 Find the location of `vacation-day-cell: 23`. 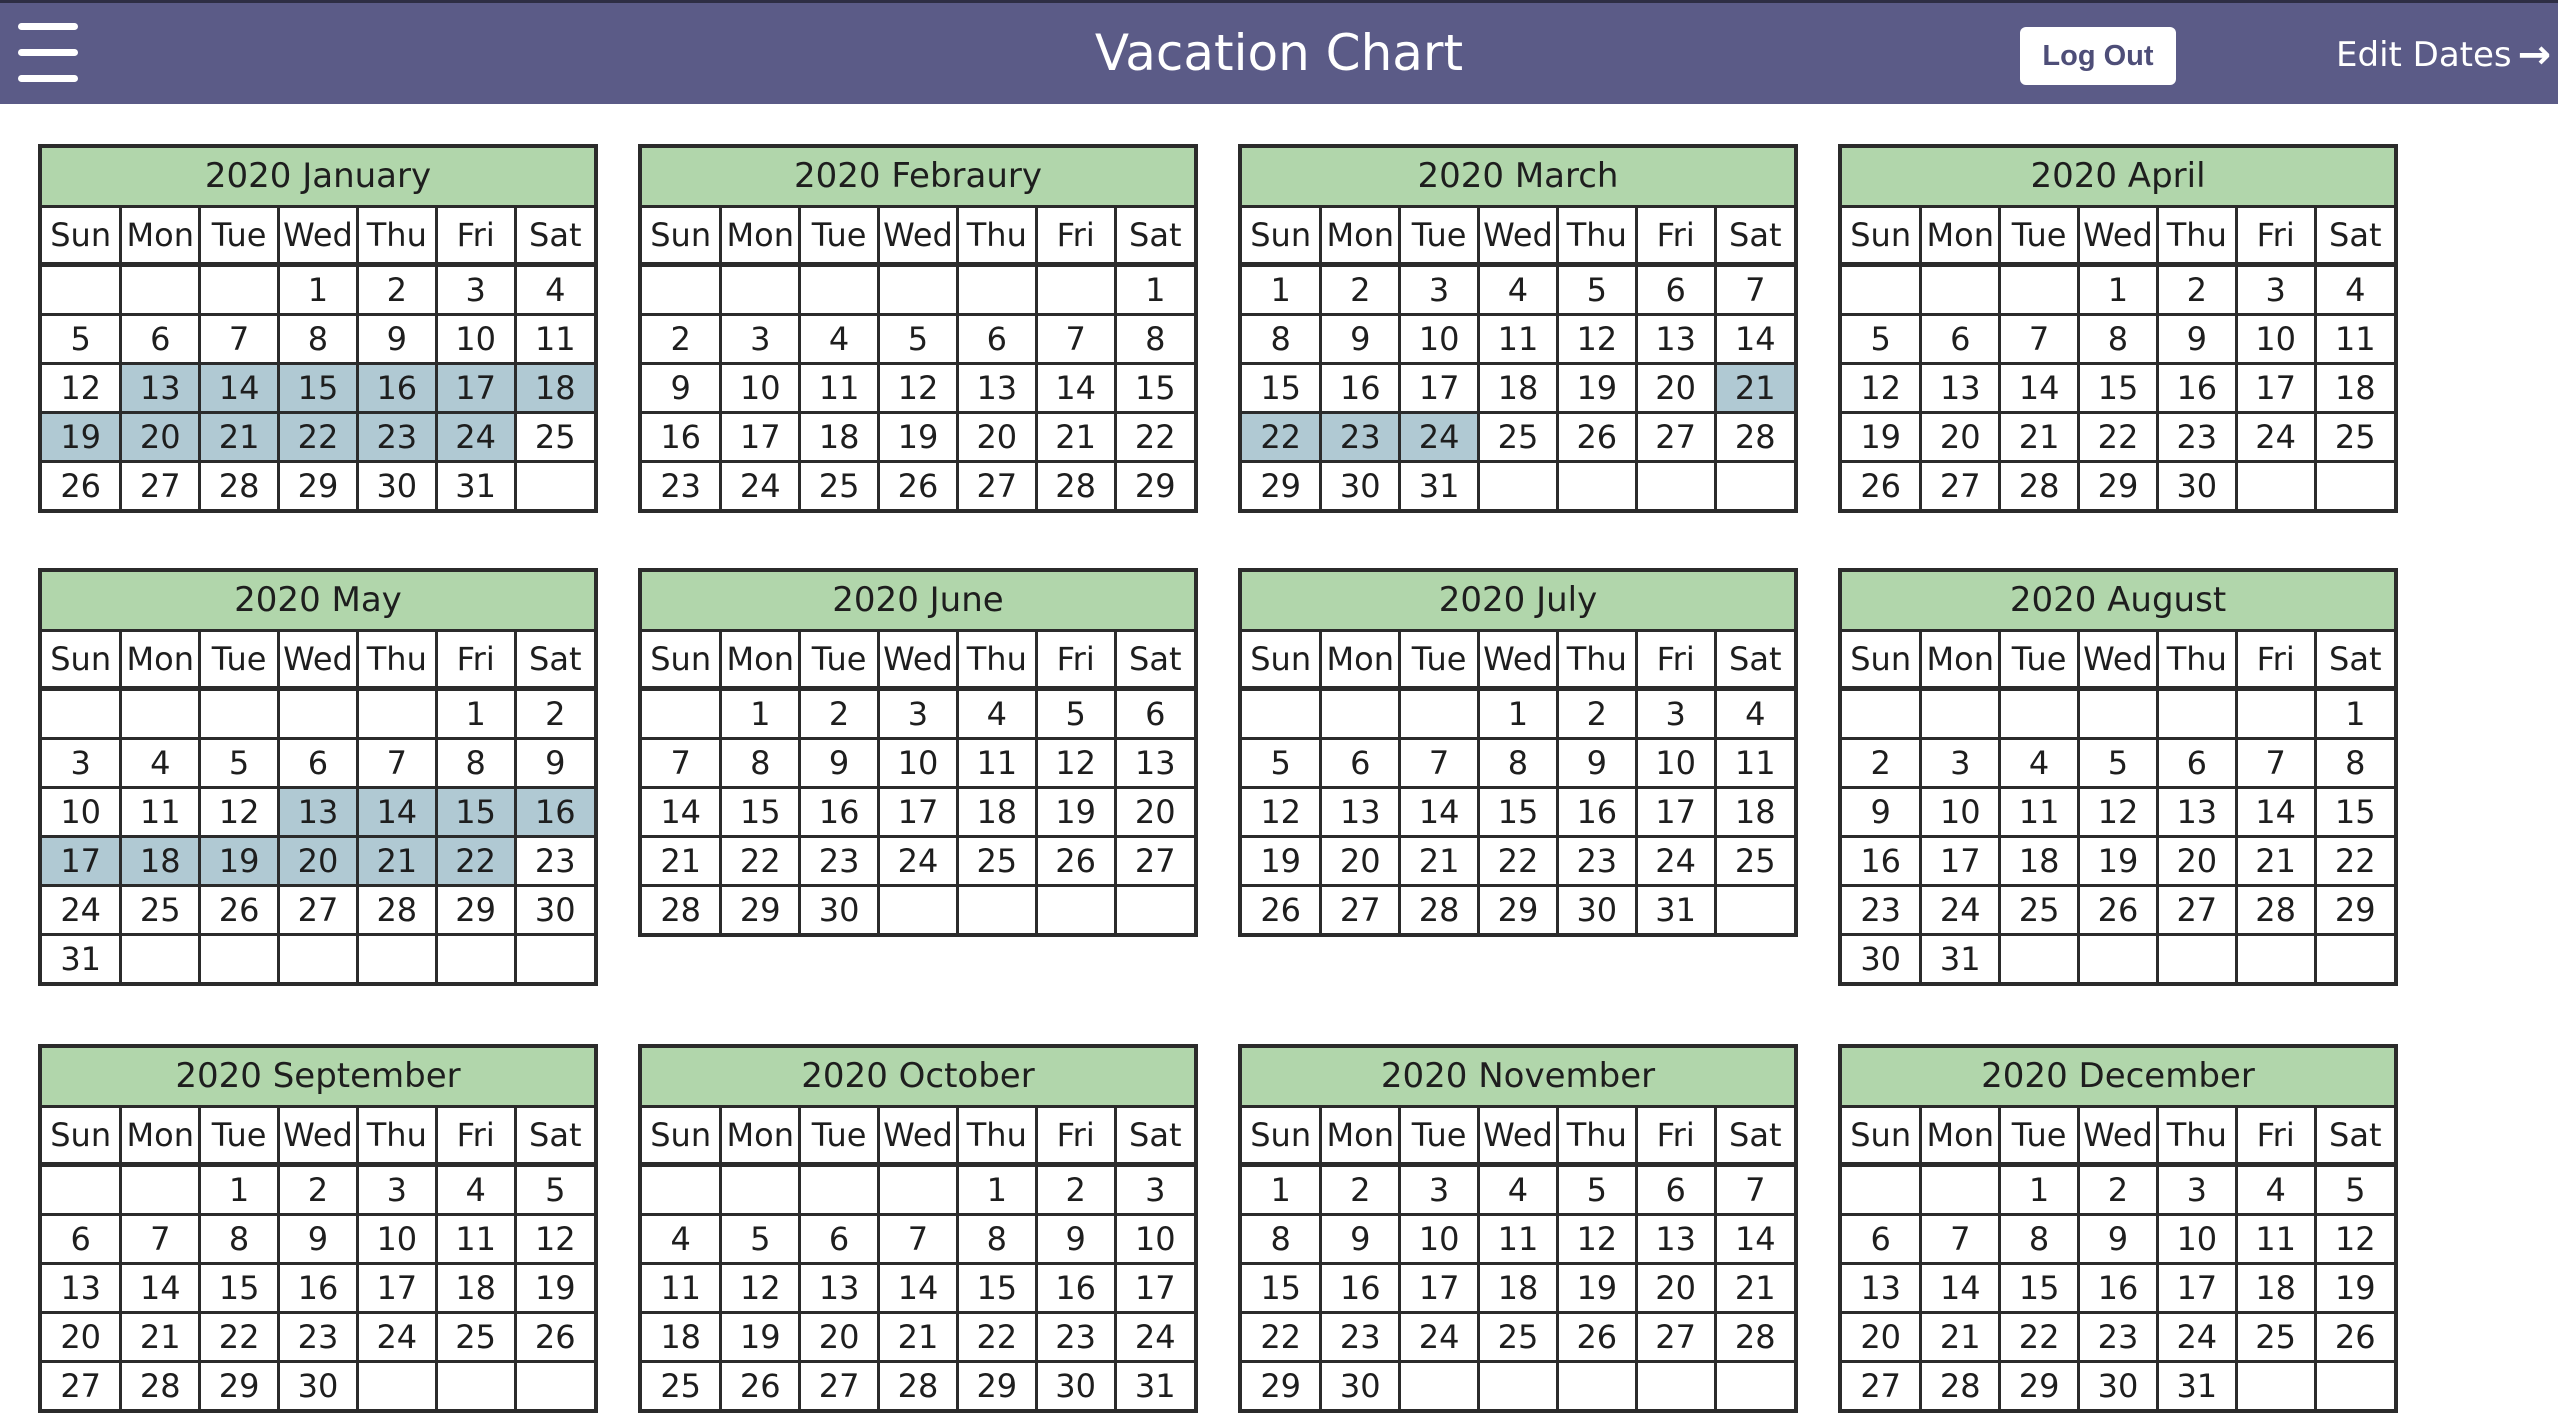

vacation-day-cell: 23 is located at coordinates (1360, 437).